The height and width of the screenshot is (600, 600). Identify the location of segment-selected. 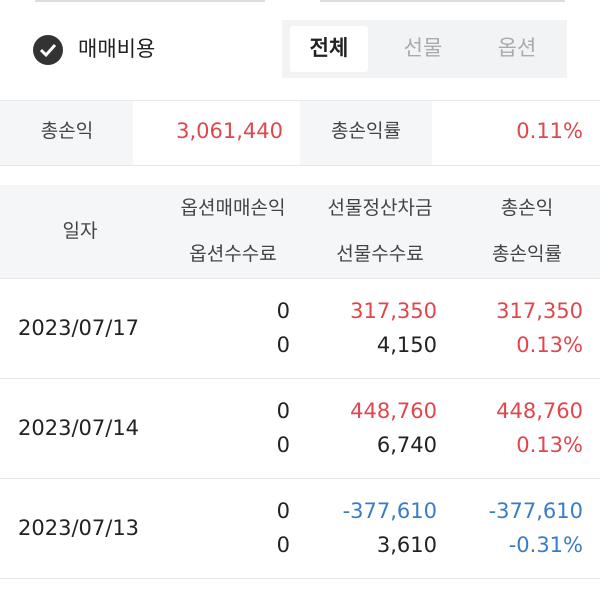
(329, 49).